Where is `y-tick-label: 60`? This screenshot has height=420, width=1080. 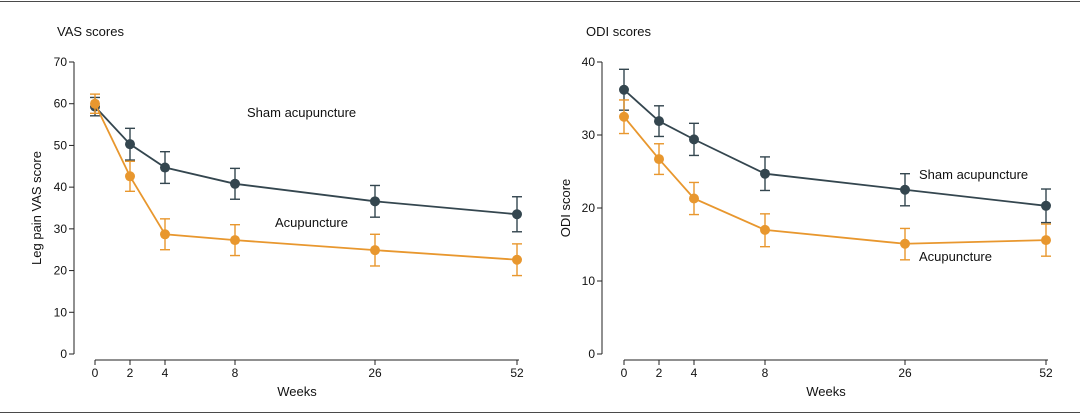 y-tick-label: 60 is located at coordinates (61, 104).